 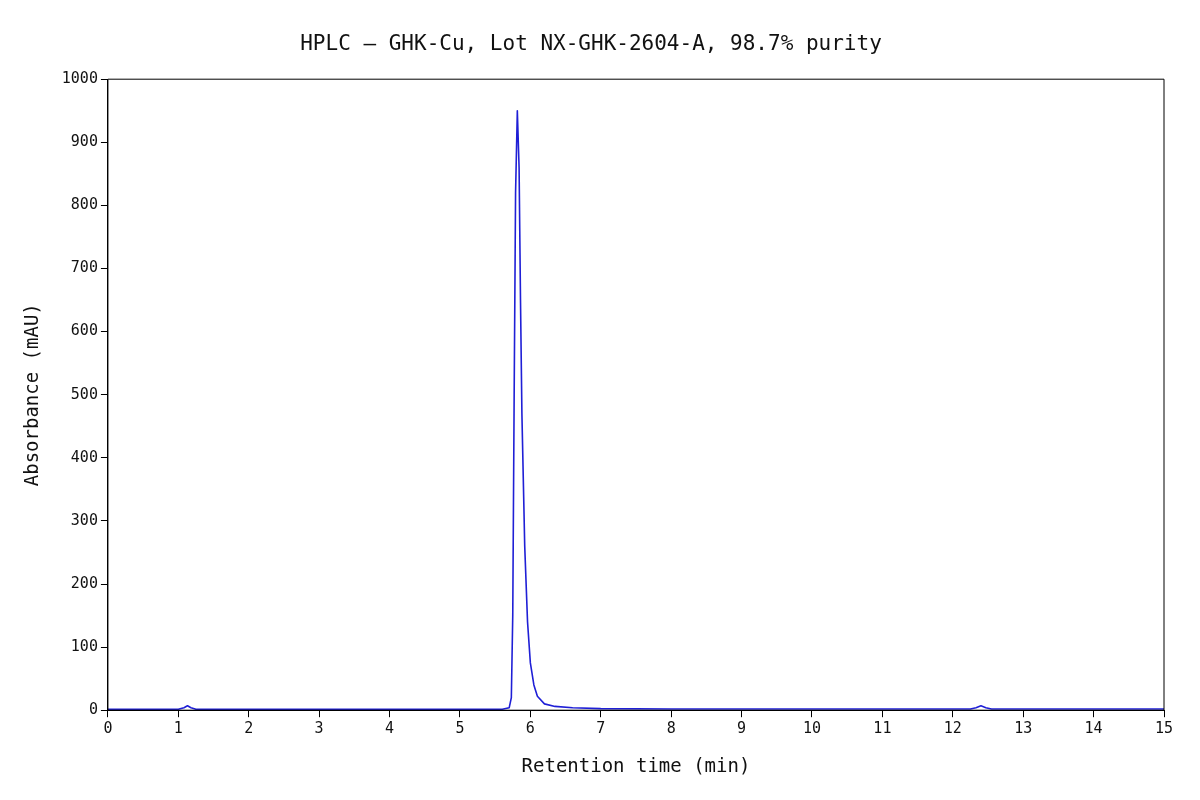 I want to click on y-tick-label: 0, so click(x=93, y=709).